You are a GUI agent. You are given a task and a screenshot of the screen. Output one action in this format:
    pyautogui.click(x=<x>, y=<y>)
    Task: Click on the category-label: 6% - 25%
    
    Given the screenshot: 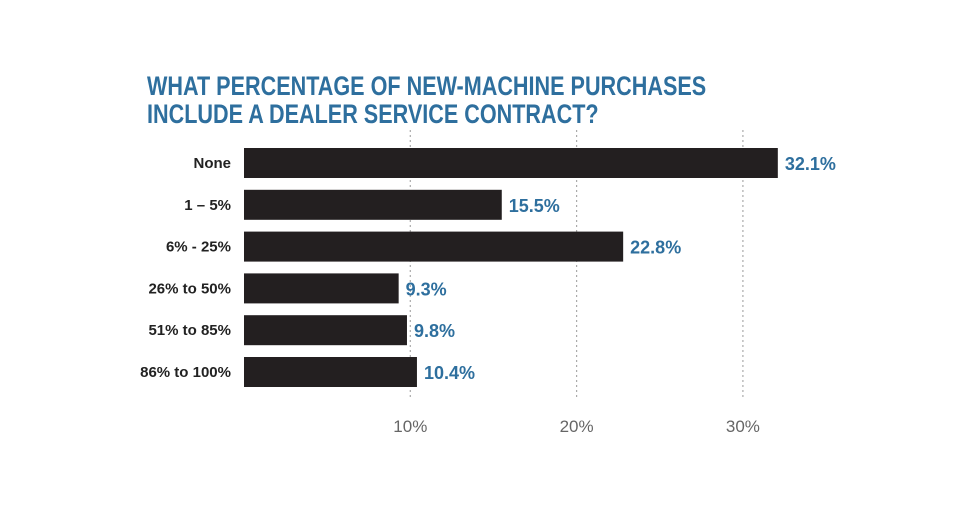 What is the action you would take?
    pyautogui.click(x=198, y=247)
    